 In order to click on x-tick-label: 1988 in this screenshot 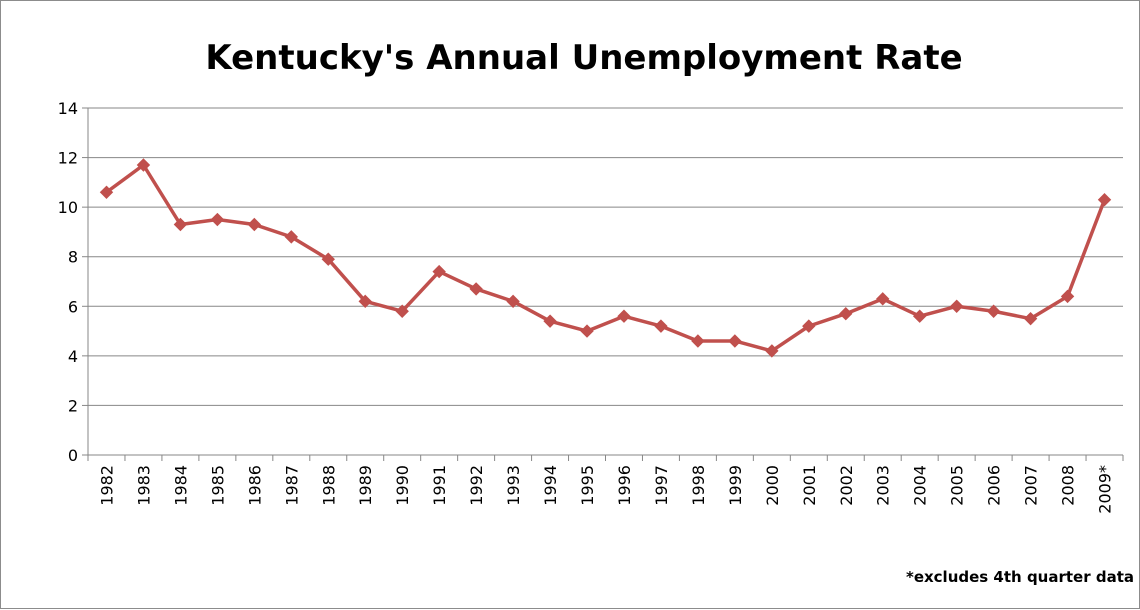, I will do `click(328, 485)`.